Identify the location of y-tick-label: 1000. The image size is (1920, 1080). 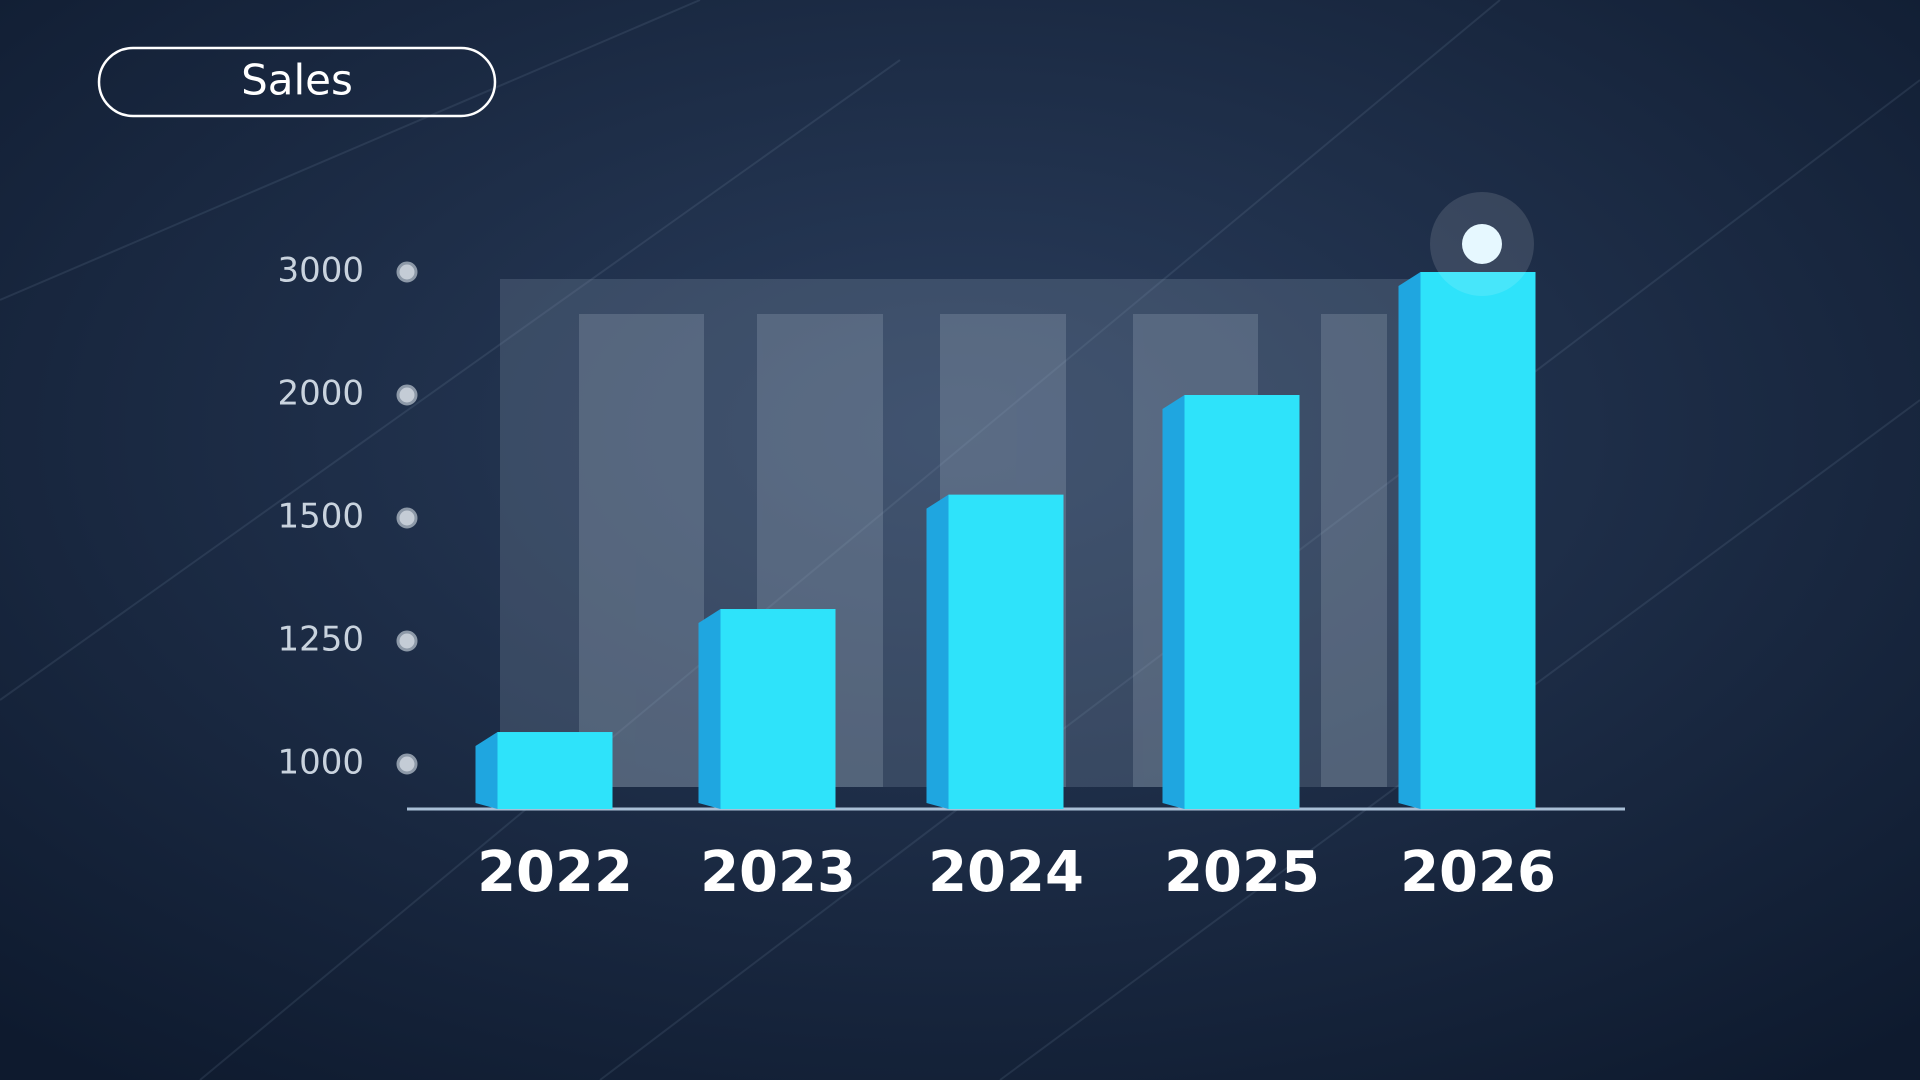
(320, 763).